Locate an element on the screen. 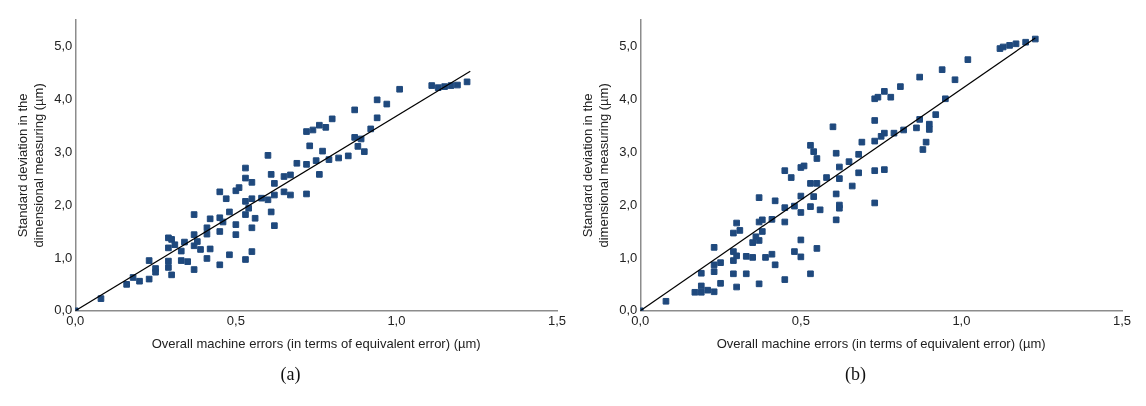  text: (b) is located at coordinates (855, 374).